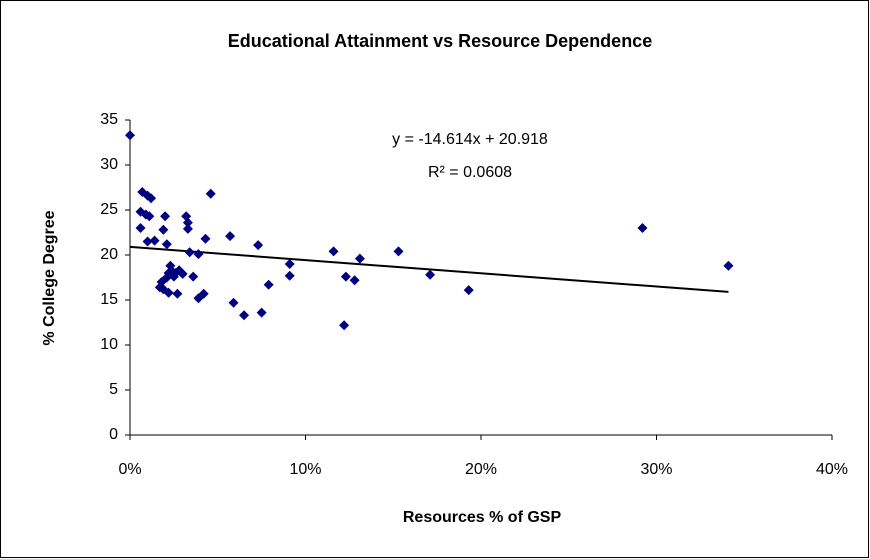 The width and height of the screenshot is (870, 559). Describe the element at coordinates (109, 164) in the screenshot. I see `y-tick-label: 30` at that location.